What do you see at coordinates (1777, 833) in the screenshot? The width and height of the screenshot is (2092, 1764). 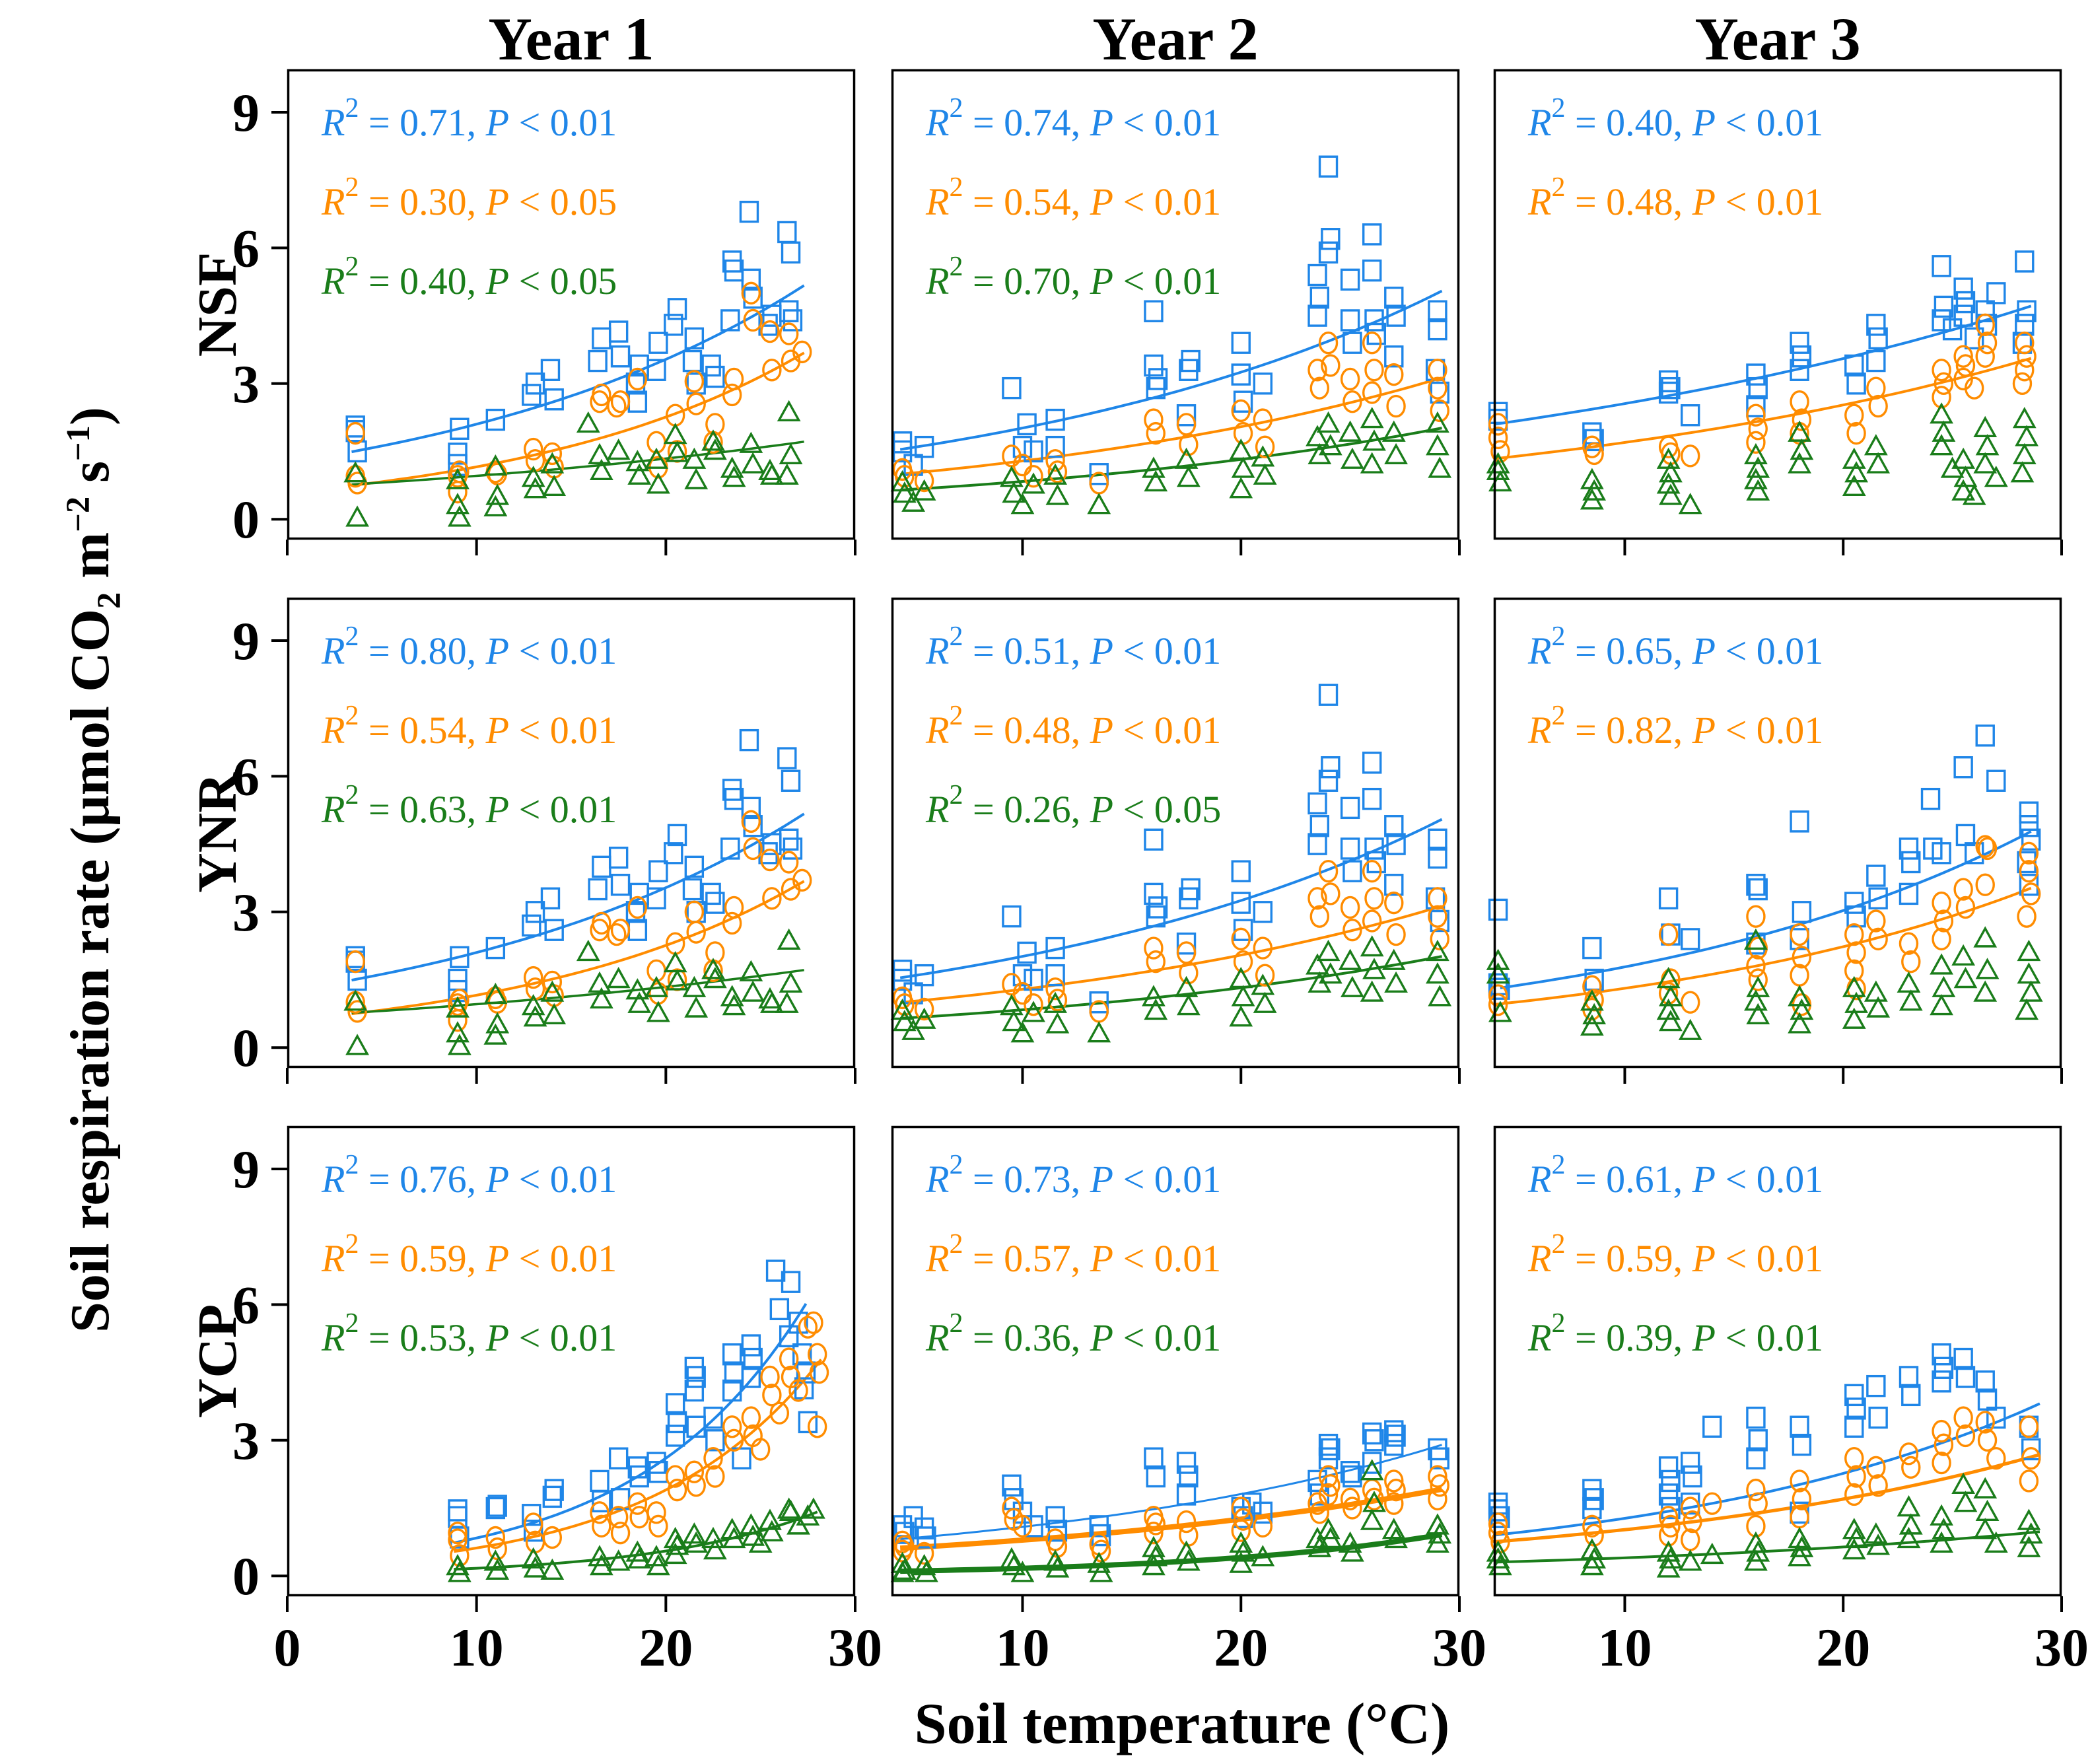 I see `panel-border` at bounding box center [1777, 833].